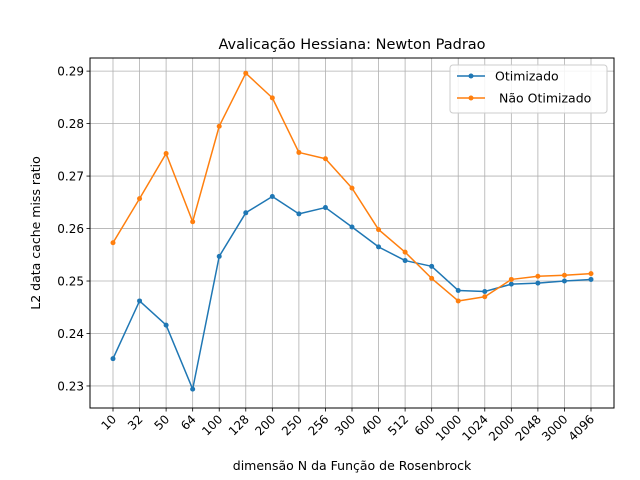  I want to click on legend-label-otimizado: Otimizado, so click(527, 76).